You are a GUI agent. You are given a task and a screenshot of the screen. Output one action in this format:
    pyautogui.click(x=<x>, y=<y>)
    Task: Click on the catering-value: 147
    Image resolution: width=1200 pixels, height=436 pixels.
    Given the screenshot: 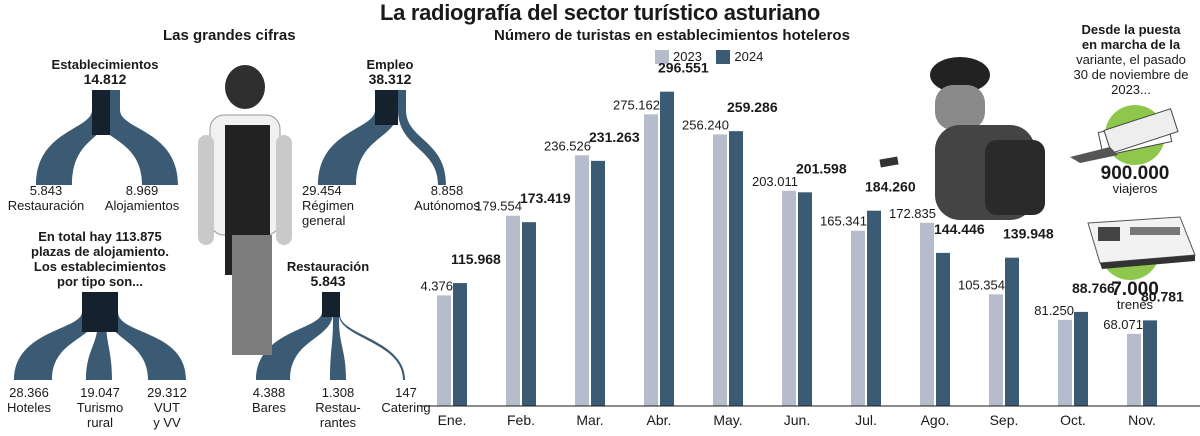 What is the action you would take?
    pyautogui.click(x=406, y=392)
    